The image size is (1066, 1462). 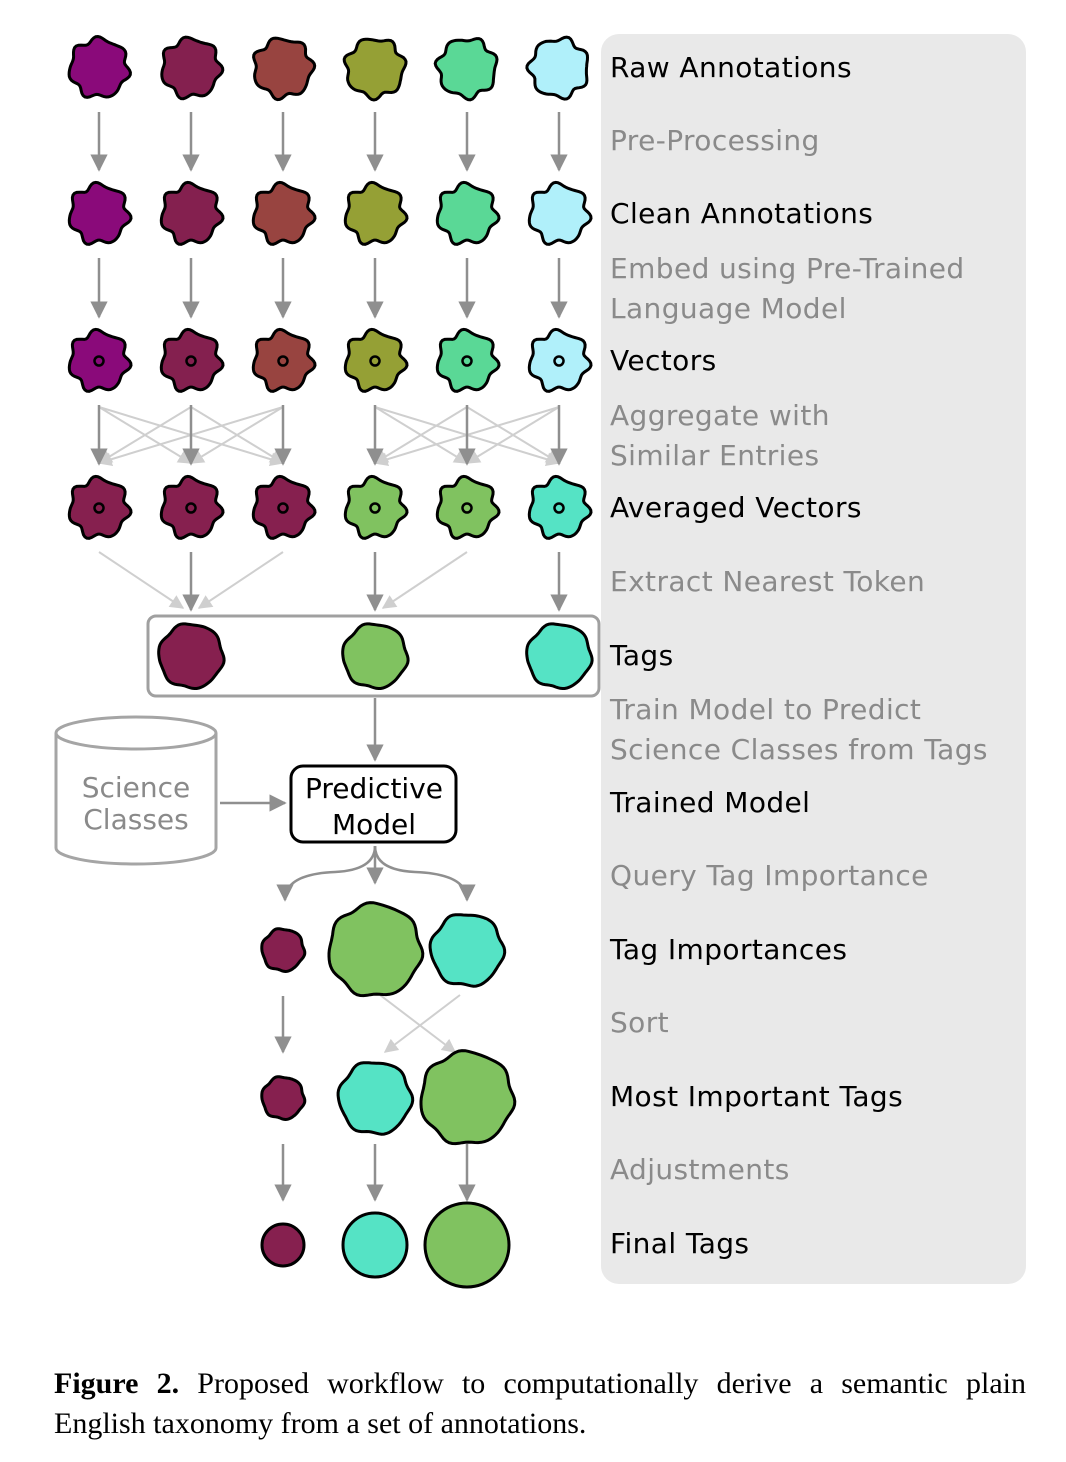 I want to click on database-label-line2: Classes, so click(x=135, y=819).